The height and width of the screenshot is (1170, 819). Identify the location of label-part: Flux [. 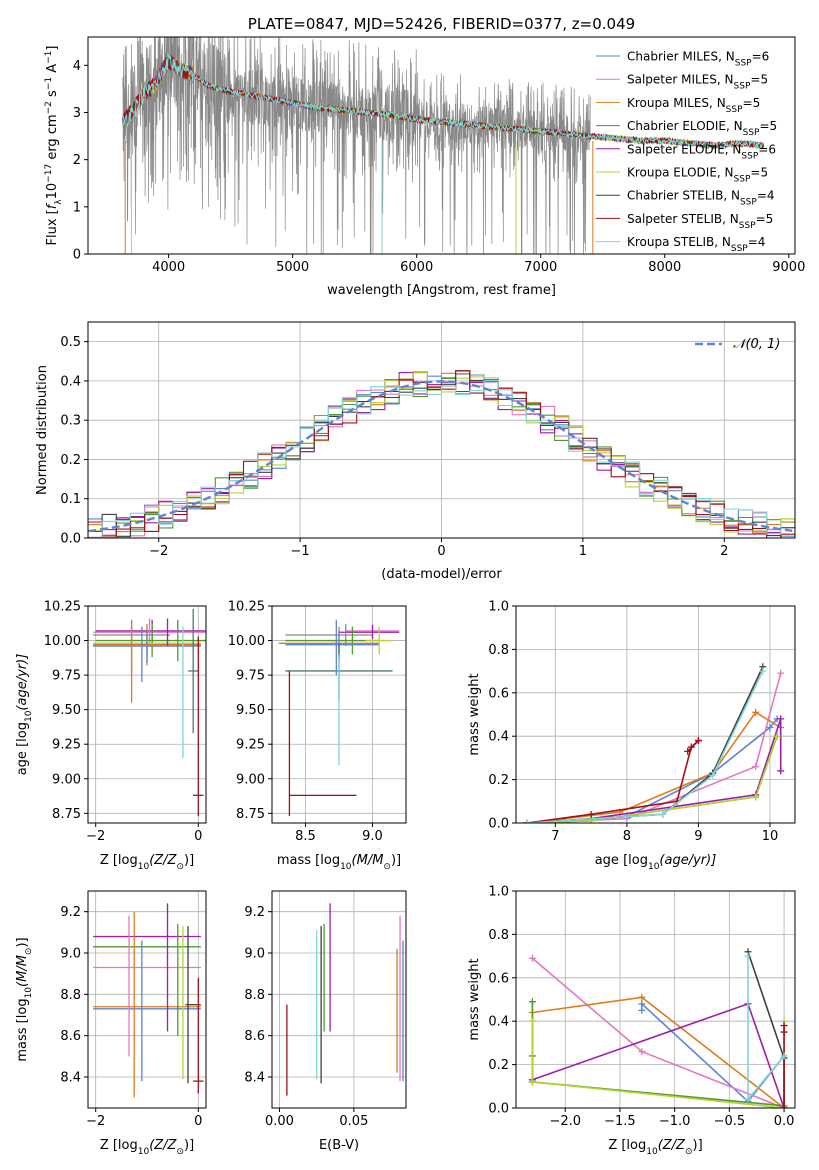
(52, 227).